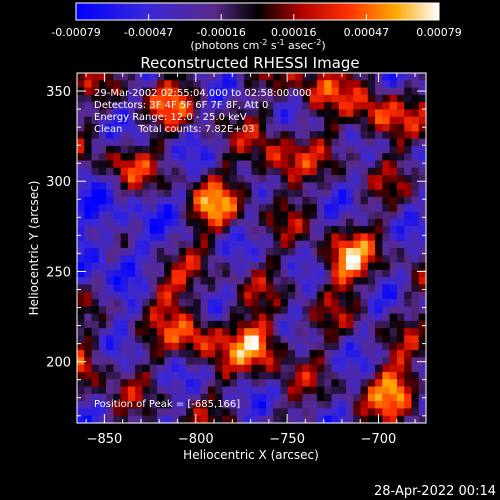  What do you see at coordinates (220, 32) in the screenshot?
I see `colorbar-tick-label: -0.00016` at bounding box center [220, 32].